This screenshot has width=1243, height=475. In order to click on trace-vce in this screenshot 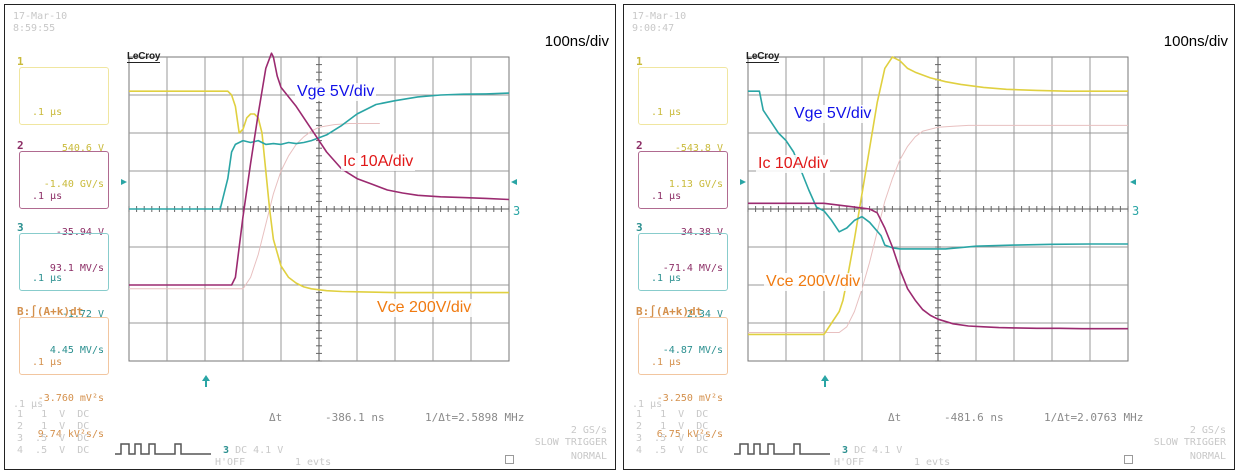, I will do `click(319, 192)`.